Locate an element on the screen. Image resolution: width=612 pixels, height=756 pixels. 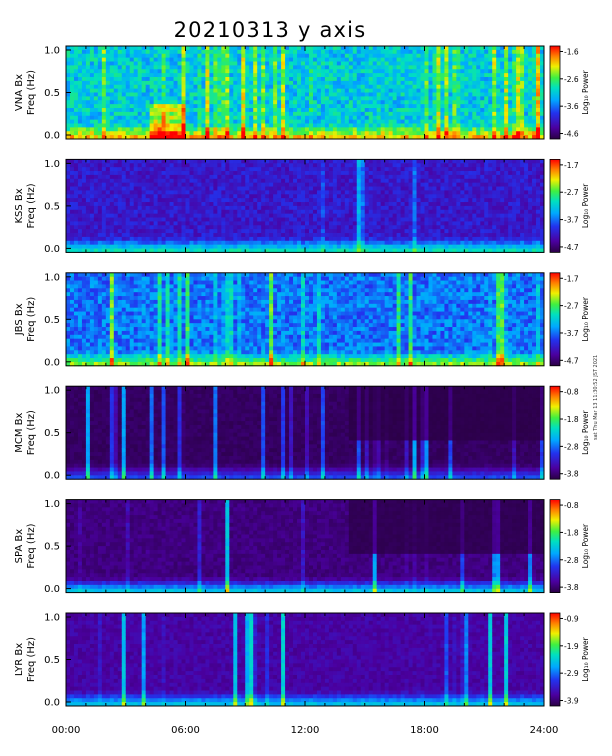
colorbar: -1.6 -2.6 -3.6 -4.6 Log₁₀ Power is located at coordinates (569, 92).